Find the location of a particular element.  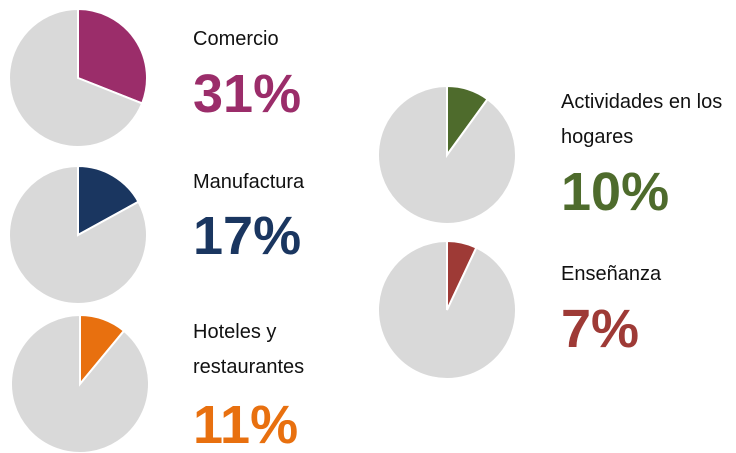

value-label: 10% is located at coordinates (615, 192).